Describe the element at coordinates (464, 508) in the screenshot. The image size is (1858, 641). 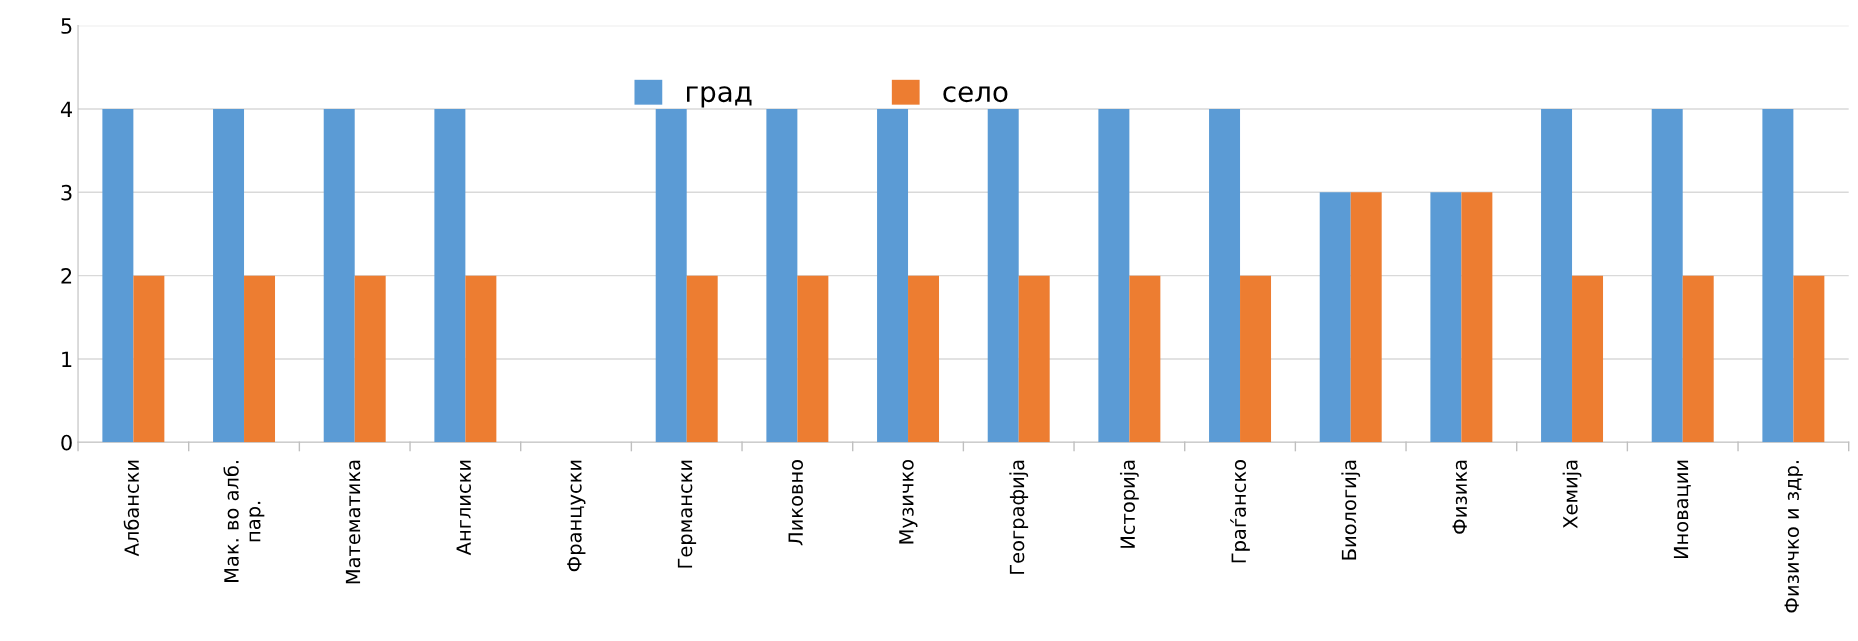
I see `x-tick-label: Англиски` at that location.